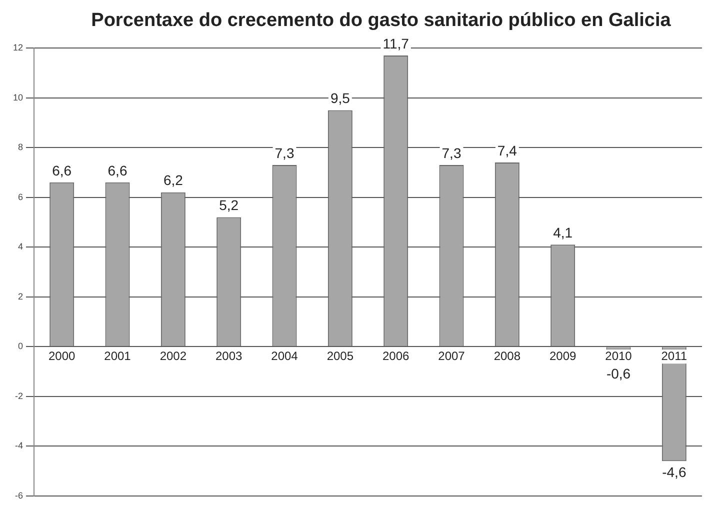 This screenshot has height=510, width=722. I want to click on data-label: -4,6, so click(674, 472).